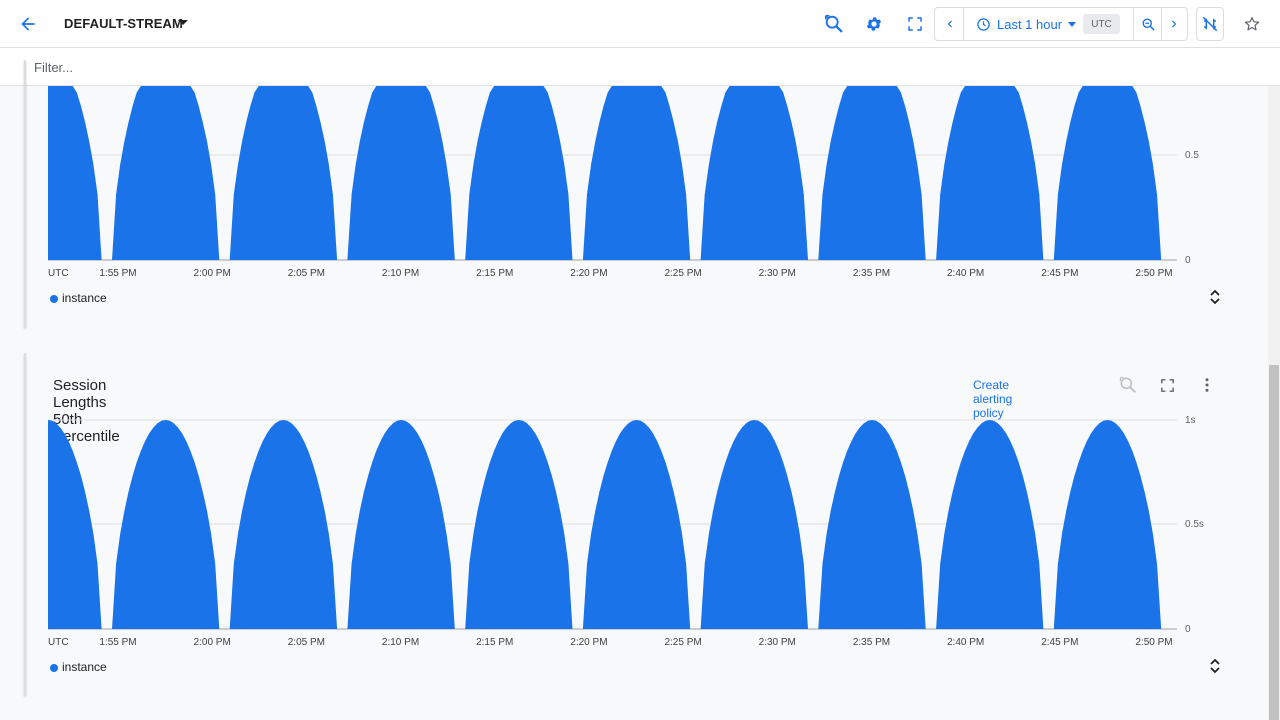  Describe the element at coordinates (950, 24) in the screenshot. I see `chevron-left-icon` at that location.